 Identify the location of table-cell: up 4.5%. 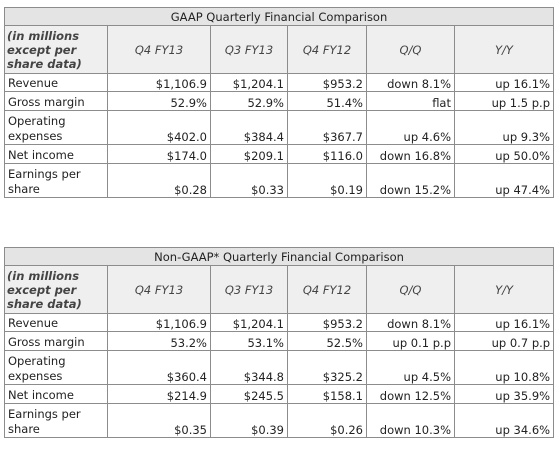
(410, 367).